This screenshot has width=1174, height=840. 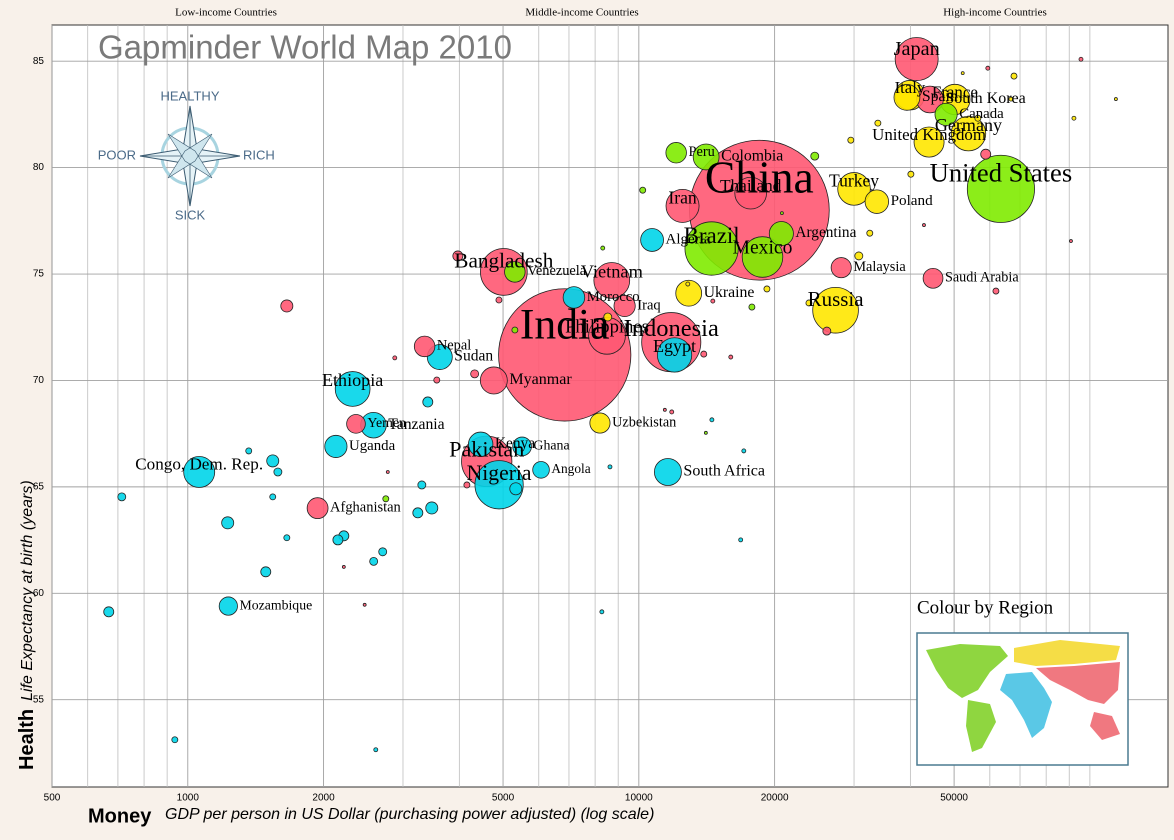 What do you see at coordinates (759, 177) in the screenshot?
I see `country-label: China` at bounding box center [759, 177].